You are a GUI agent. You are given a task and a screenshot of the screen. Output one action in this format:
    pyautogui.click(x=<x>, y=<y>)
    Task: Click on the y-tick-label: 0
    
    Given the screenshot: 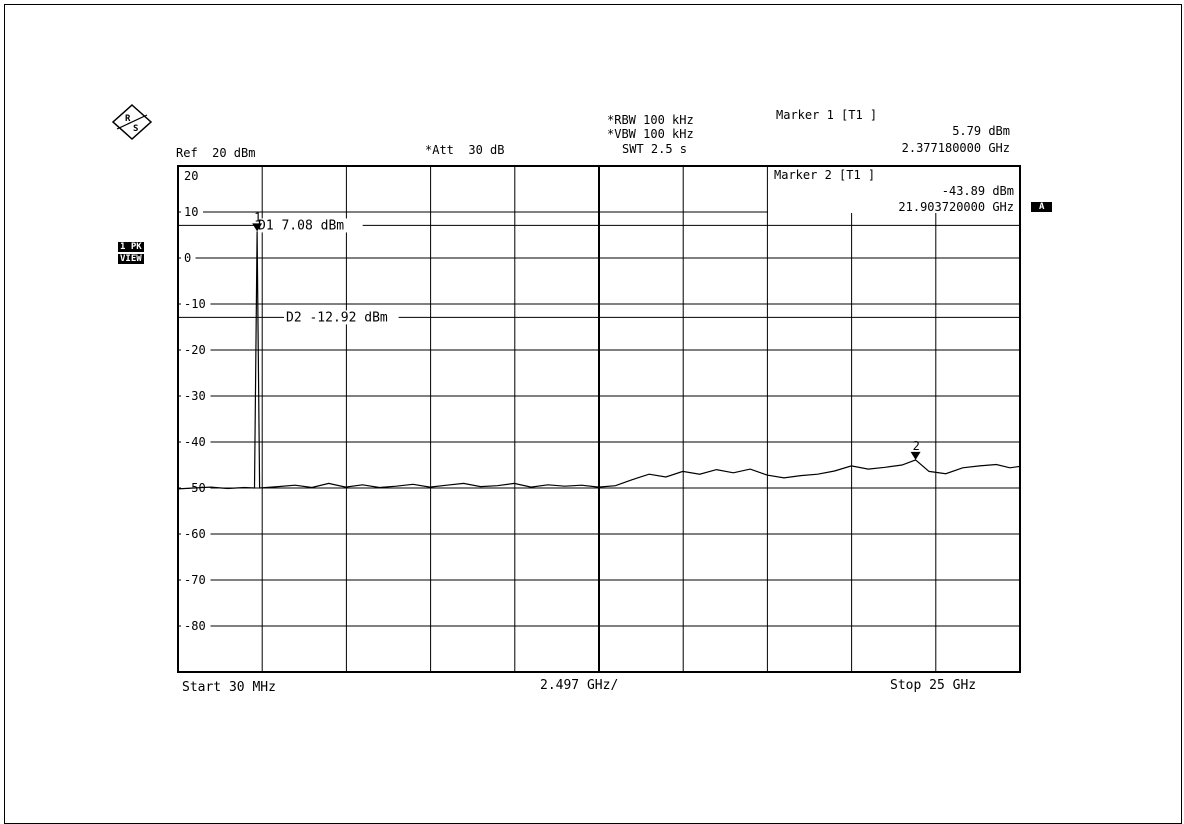 What is the action you would take?
    pyautogui.click(x=187, y=258)
    